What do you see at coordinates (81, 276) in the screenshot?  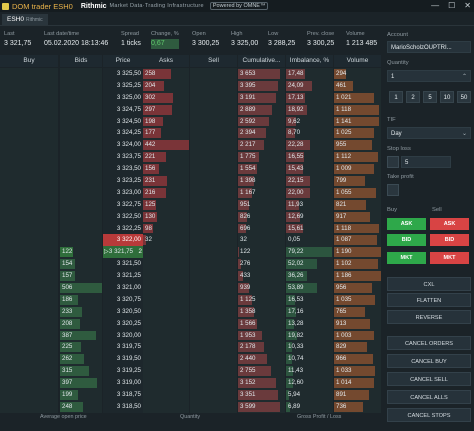 I see `bids-cell: 157` at bounding box center [81, 276].